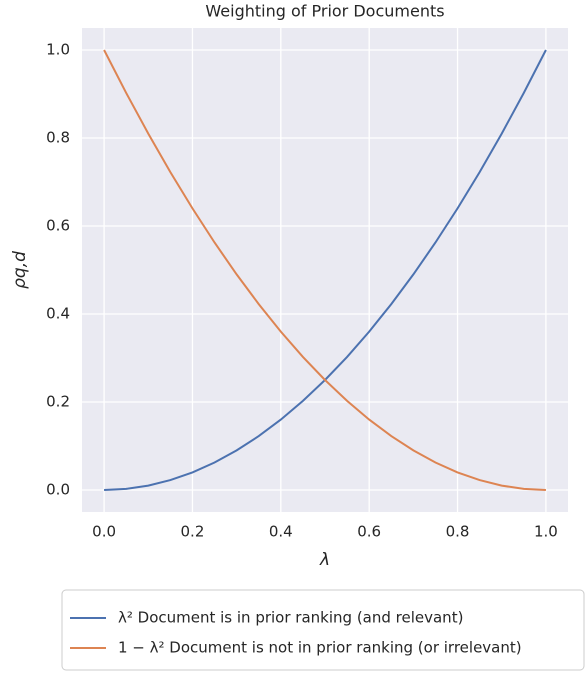  I want to click on y-axis-label: ρq,d, so click(20, 270).